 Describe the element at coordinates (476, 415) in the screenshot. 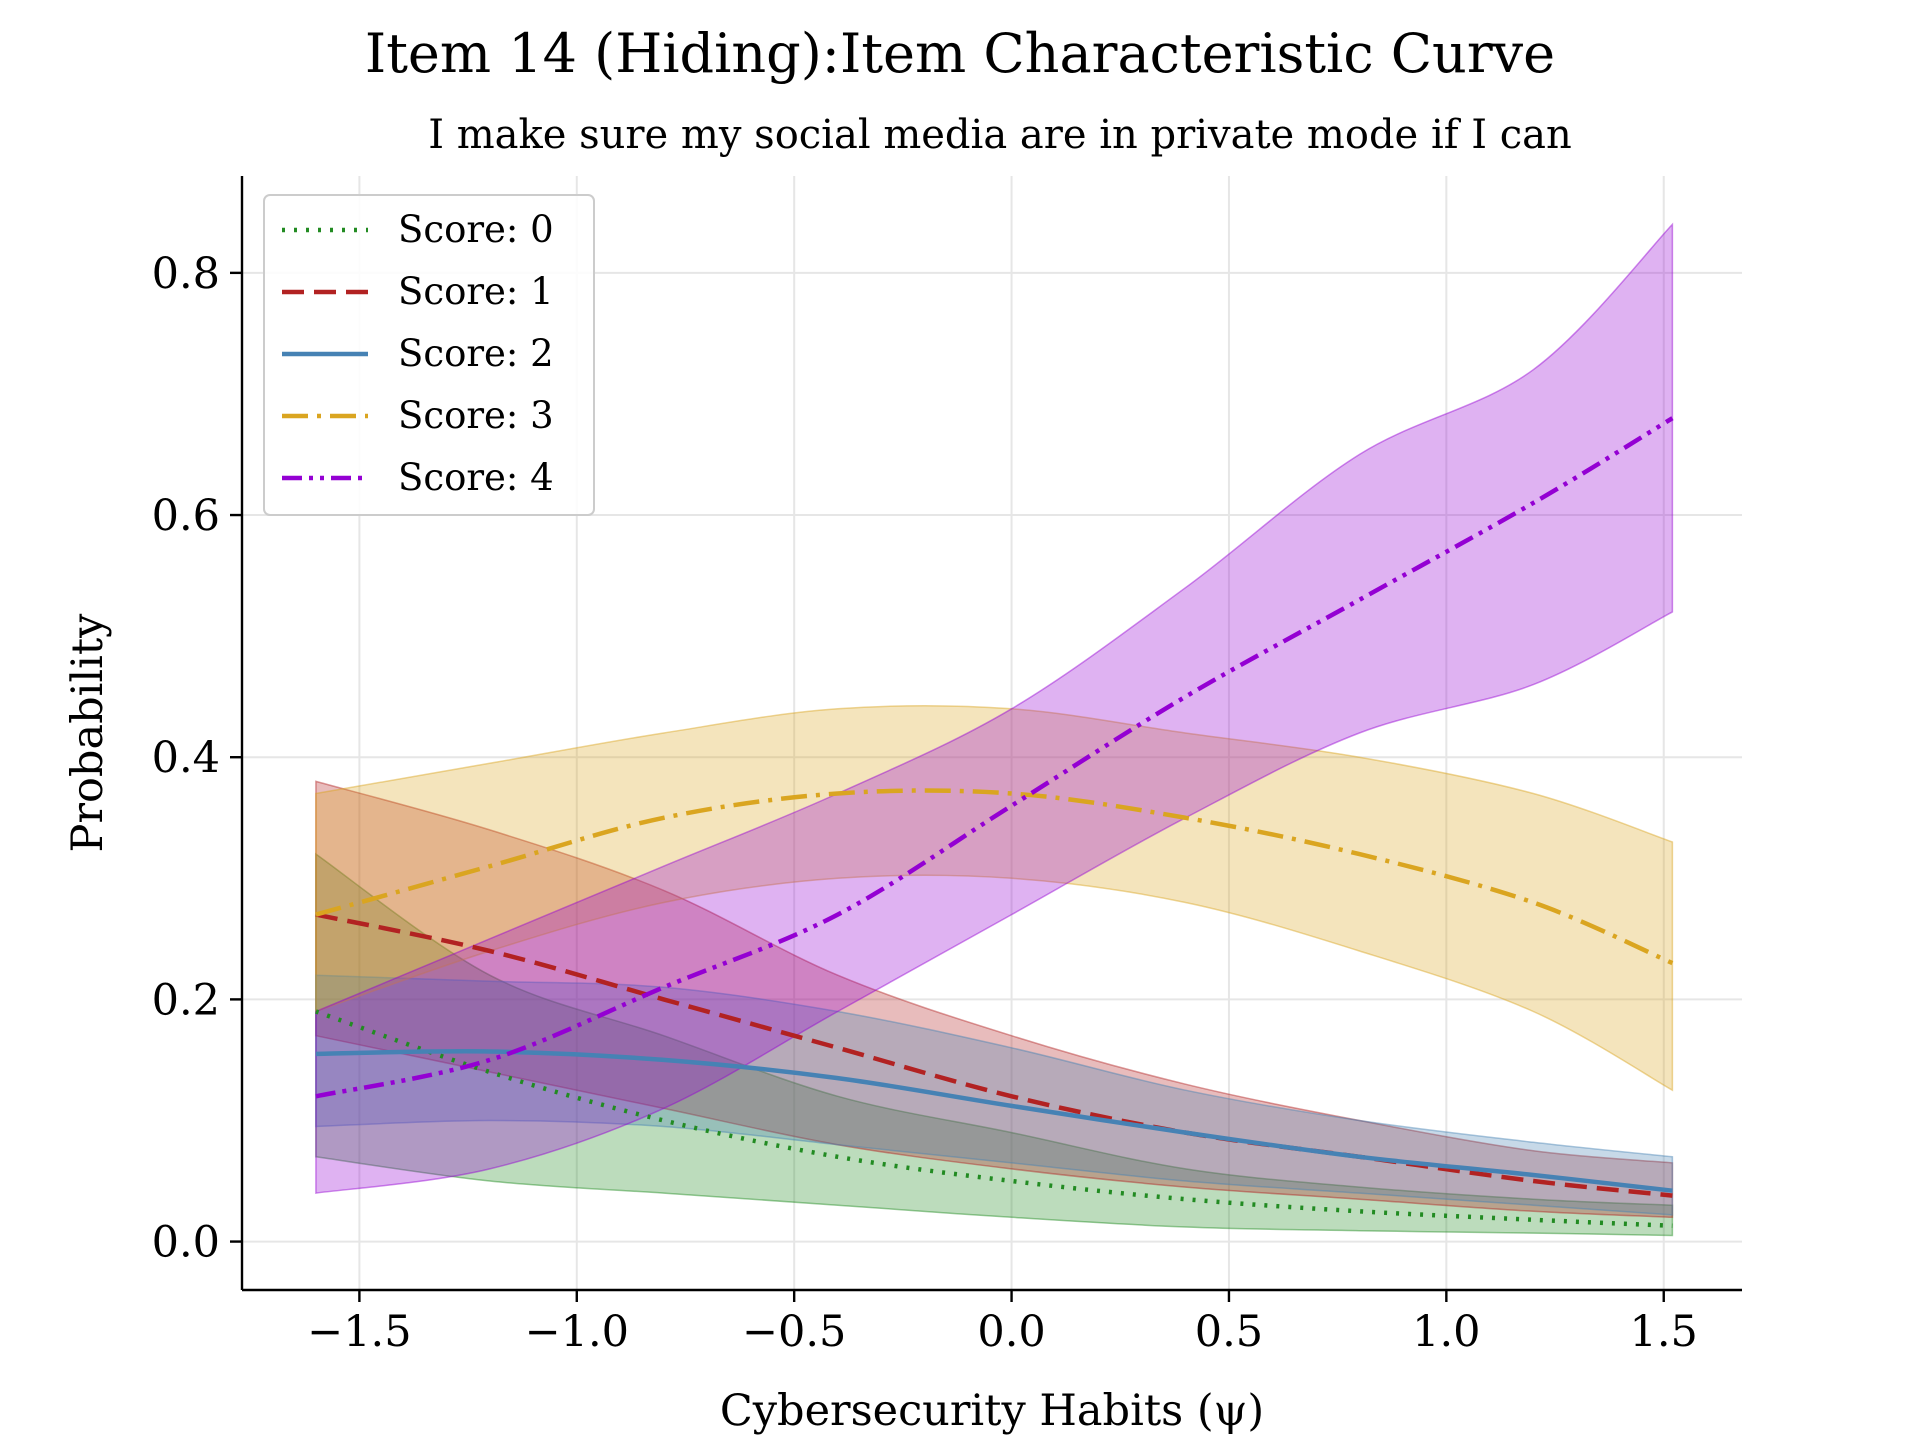

I see `legend-label-score-3: Score: 3` at that location.